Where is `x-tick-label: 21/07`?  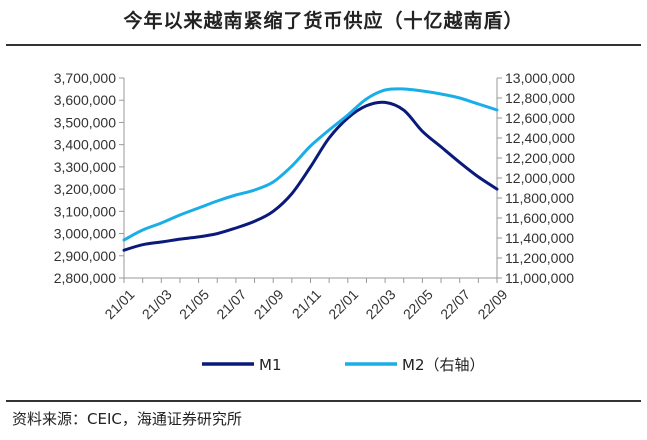 x-tick-label: 21/07 is located at coordinates (231, 304).